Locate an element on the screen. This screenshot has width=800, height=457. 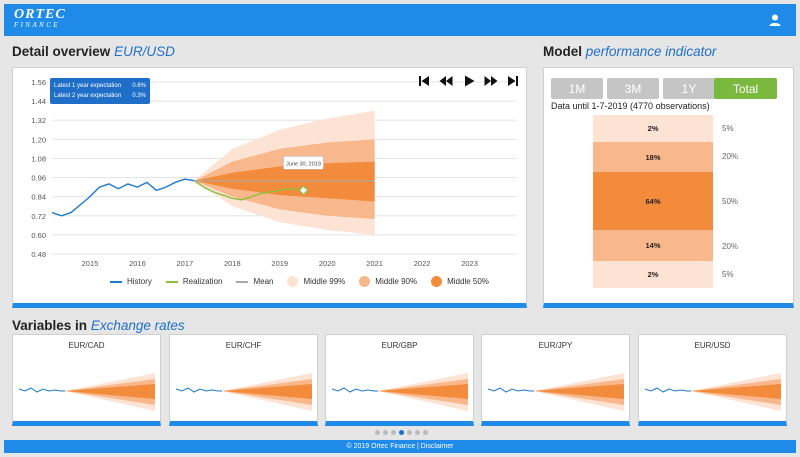
detail-overview-variable: EUR/USD is located at coordinates (144, 51).